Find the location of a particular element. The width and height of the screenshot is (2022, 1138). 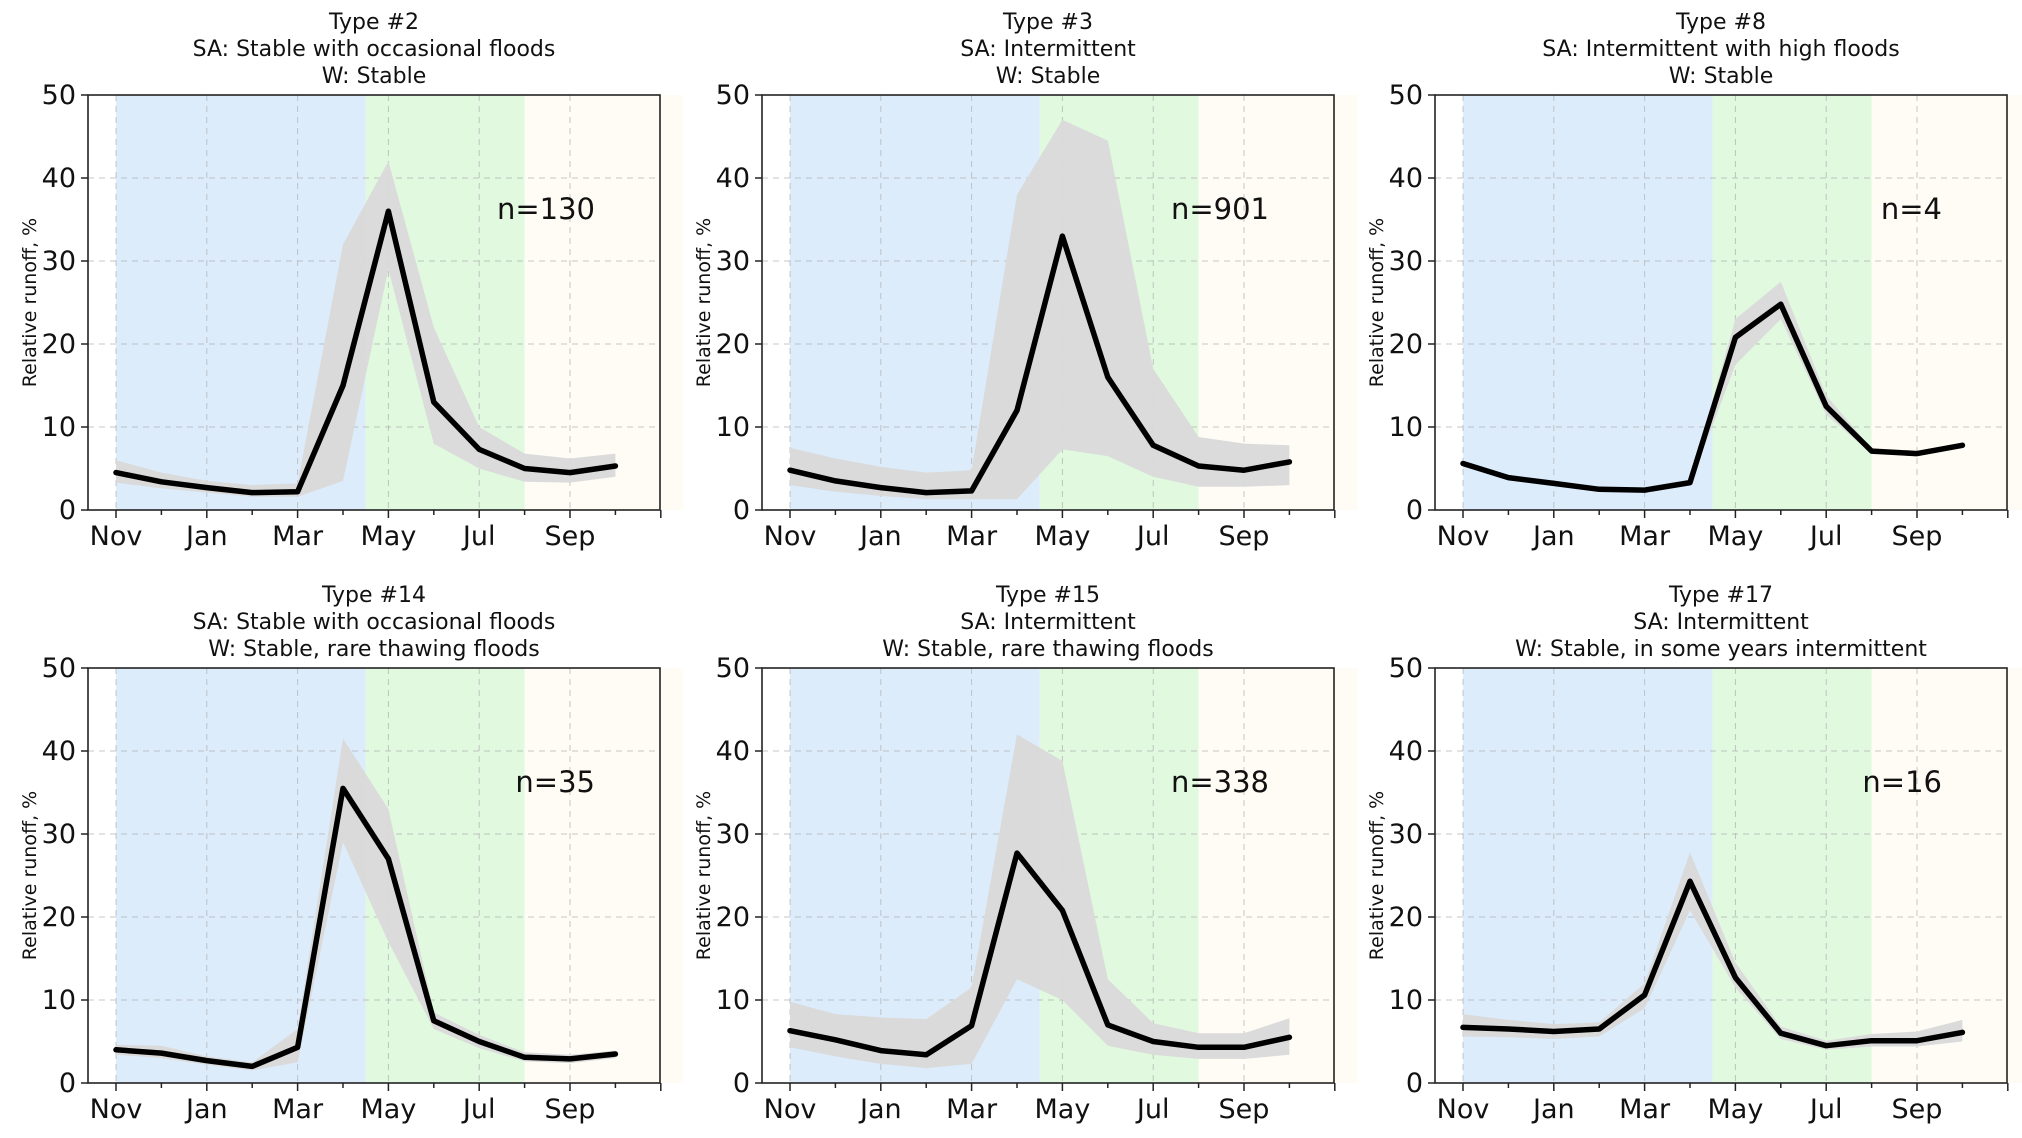

data-point-may is located at coordinates (1062, 236).